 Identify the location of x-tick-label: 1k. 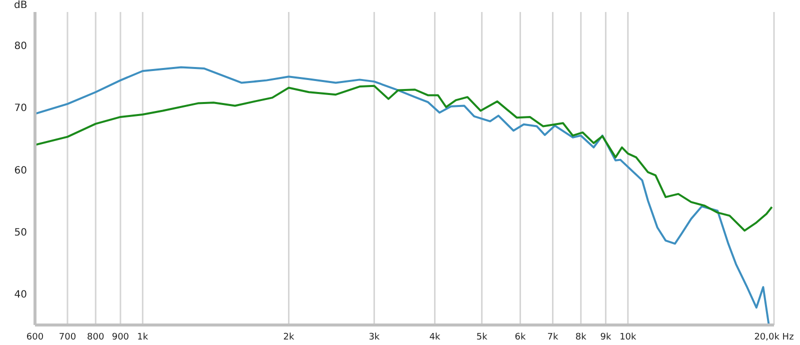
(143, 337).